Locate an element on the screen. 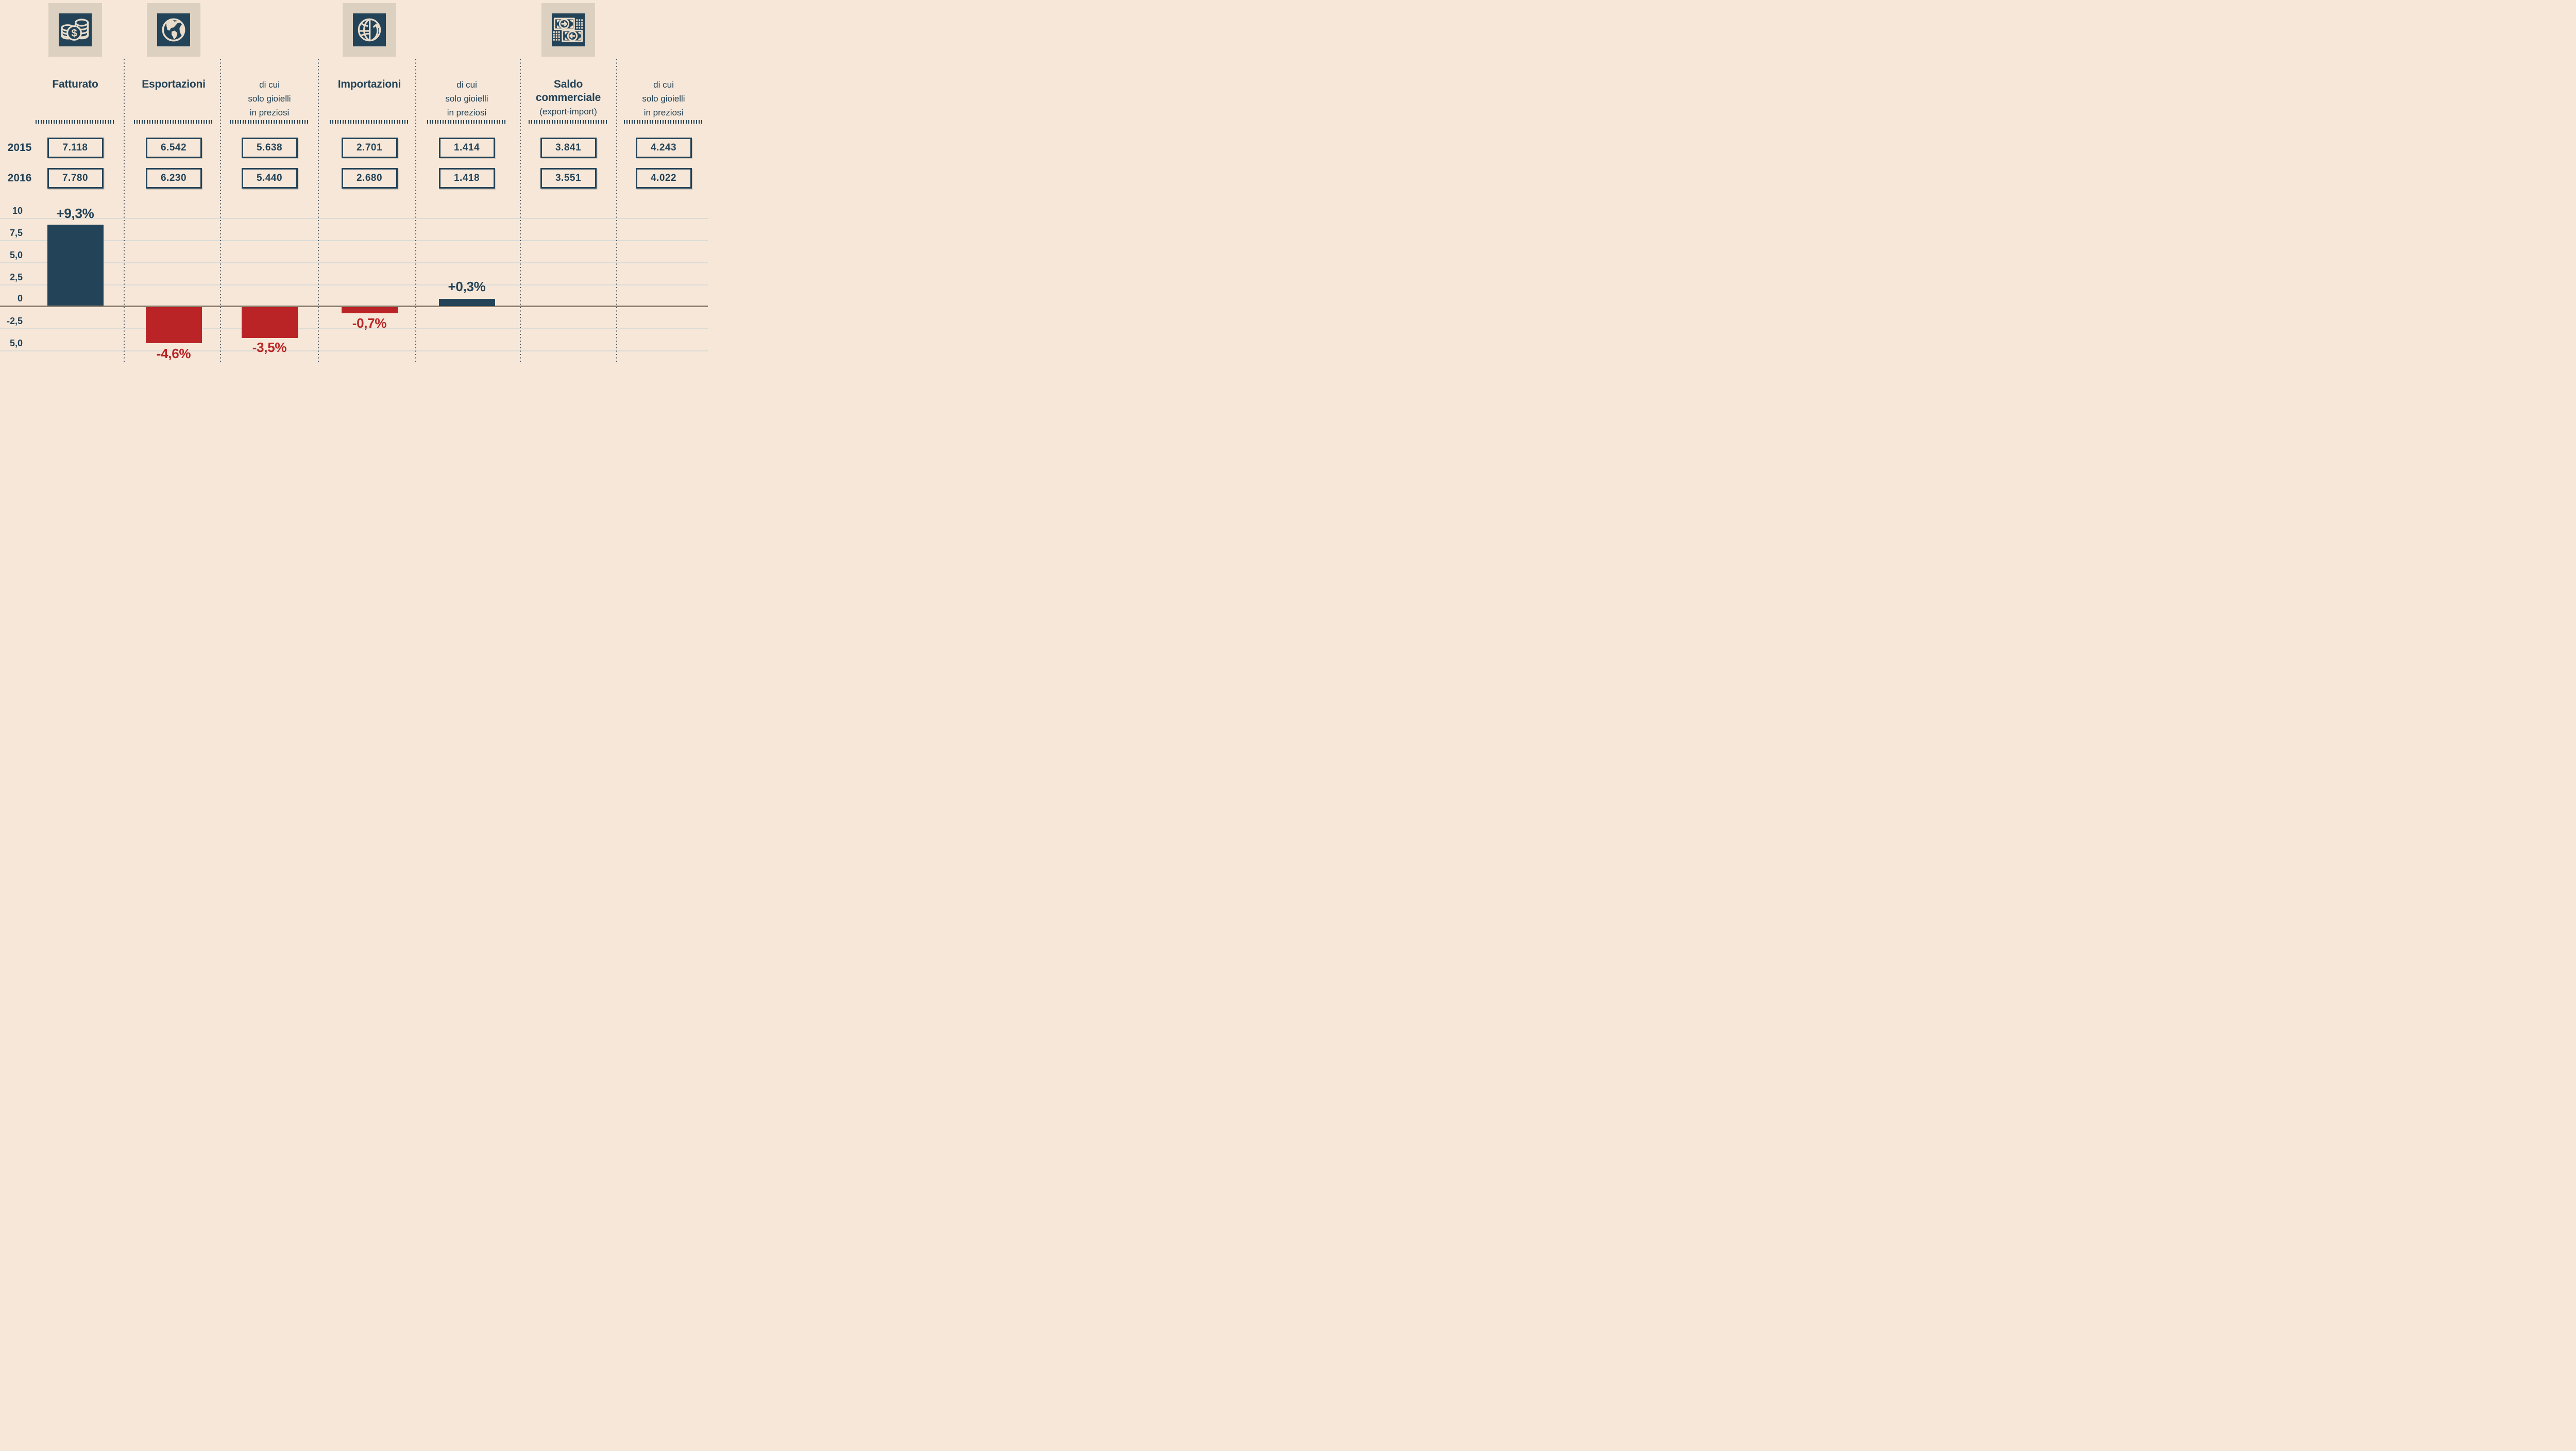  value-box-2015-saldo-gioielli: 4.243 is located at coordinates (663, 148).